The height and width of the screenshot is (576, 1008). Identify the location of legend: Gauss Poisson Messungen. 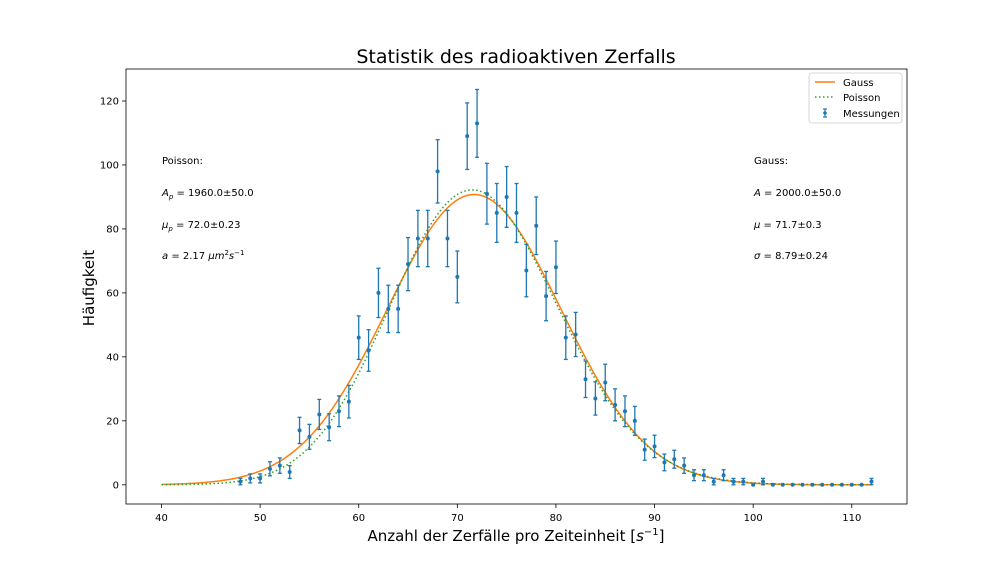
(855, 98).